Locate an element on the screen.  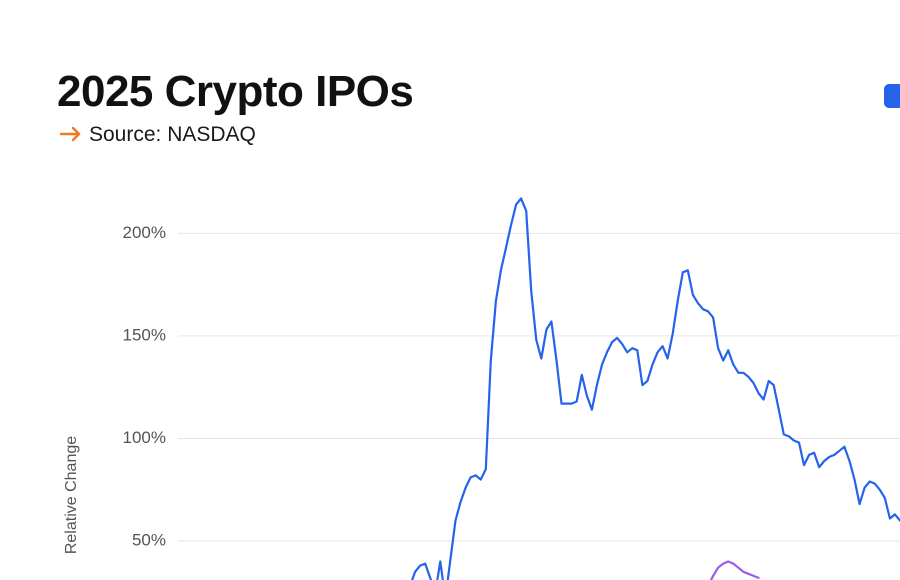
y-axis-title: Relative Change is located at coordinates (71, 495).